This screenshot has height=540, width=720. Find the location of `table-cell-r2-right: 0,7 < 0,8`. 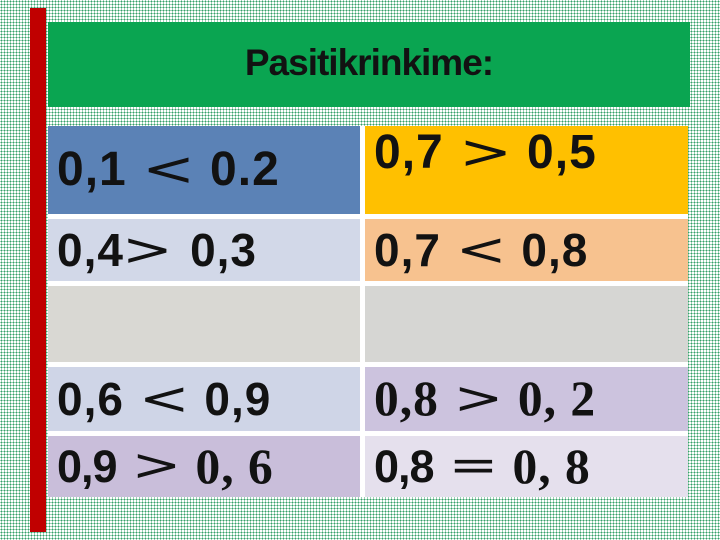

table-cell-r2-right: 0,7 < 0,8 is located at coordinates (526, 250).